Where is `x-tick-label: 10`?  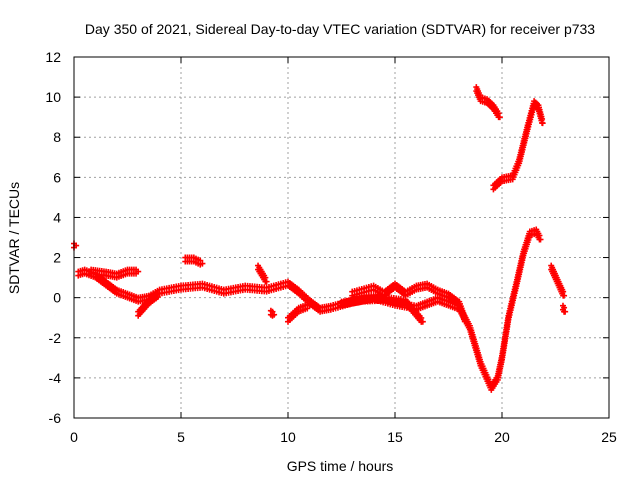 x-tick-label: 10 is located at coordinates (288, 437).